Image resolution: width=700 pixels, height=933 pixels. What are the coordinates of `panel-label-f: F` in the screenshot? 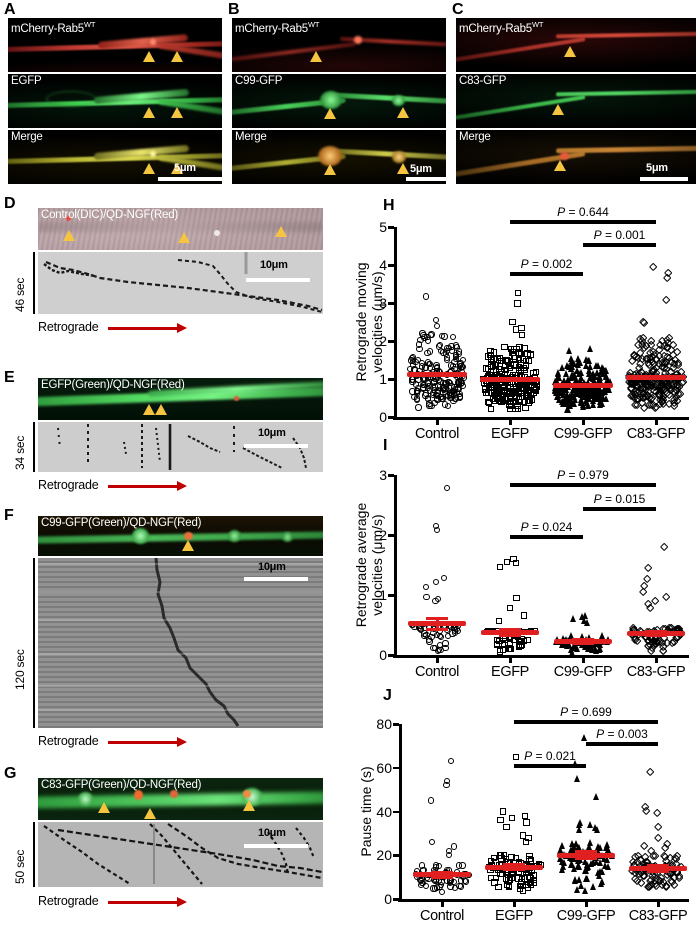 It's located at (9, 515).